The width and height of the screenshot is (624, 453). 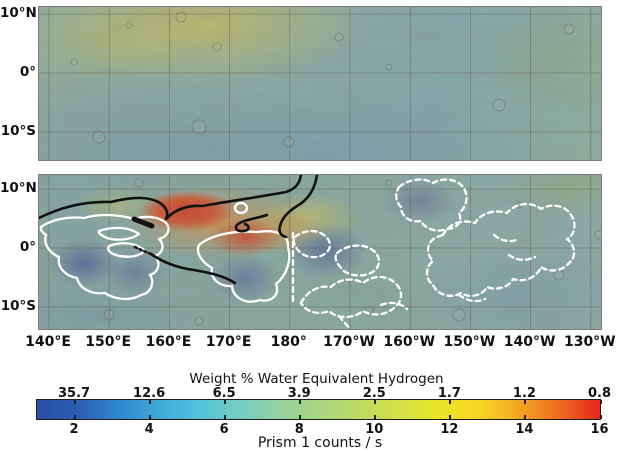 I want to click on colorbar-gradient, so click(x=318, y=409).